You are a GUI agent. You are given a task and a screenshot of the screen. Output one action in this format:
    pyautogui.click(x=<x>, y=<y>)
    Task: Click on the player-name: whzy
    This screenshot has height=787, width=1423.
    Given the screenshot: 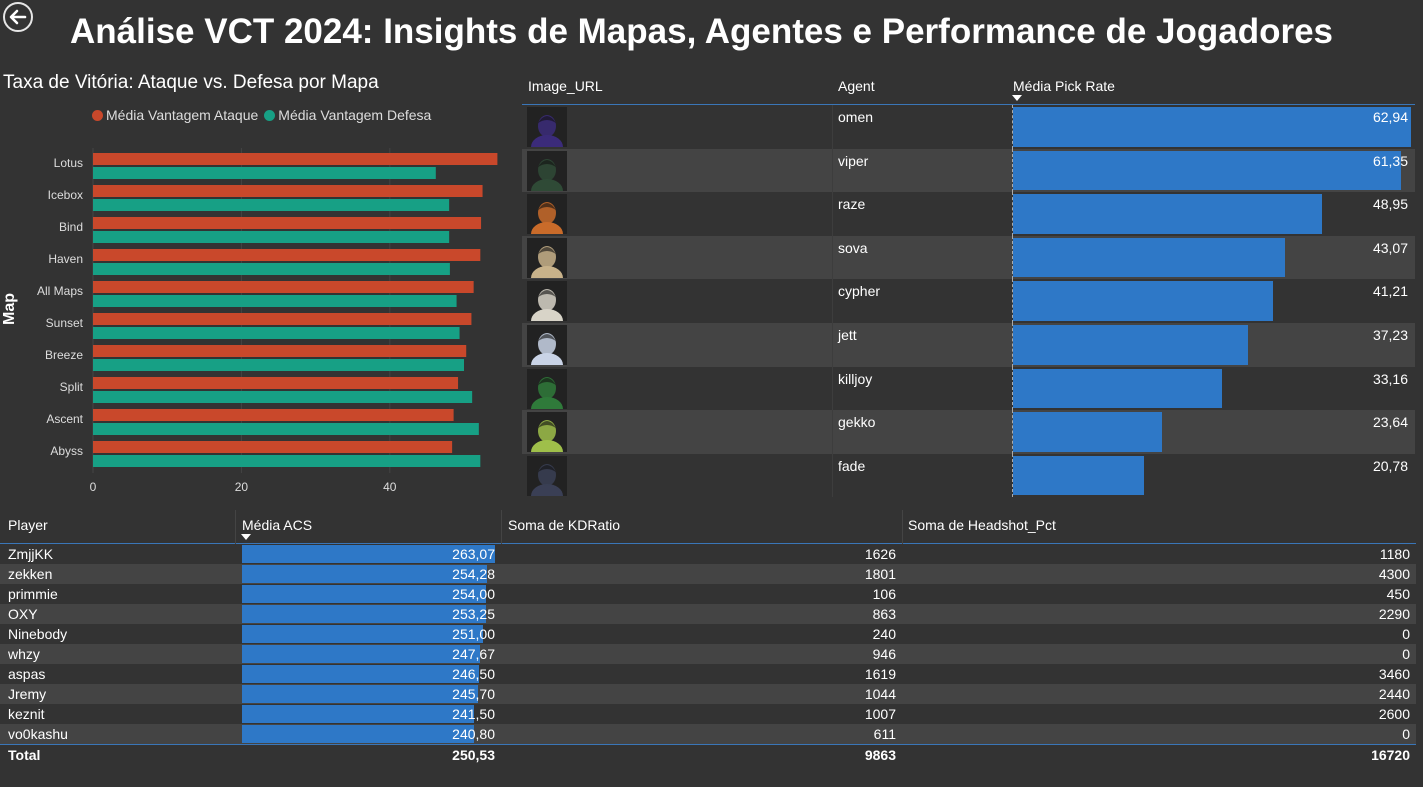 What is the action you would take?
    pyautogui.click(x=24, y=654)
    